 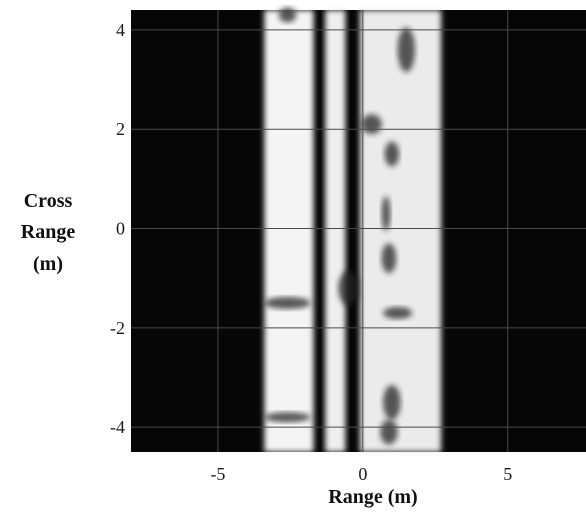 What do you see at coordinates (48, 264) in the screenshot?
I see `y-axis-title-line-3: (m)` at bounding box center [48, 264].